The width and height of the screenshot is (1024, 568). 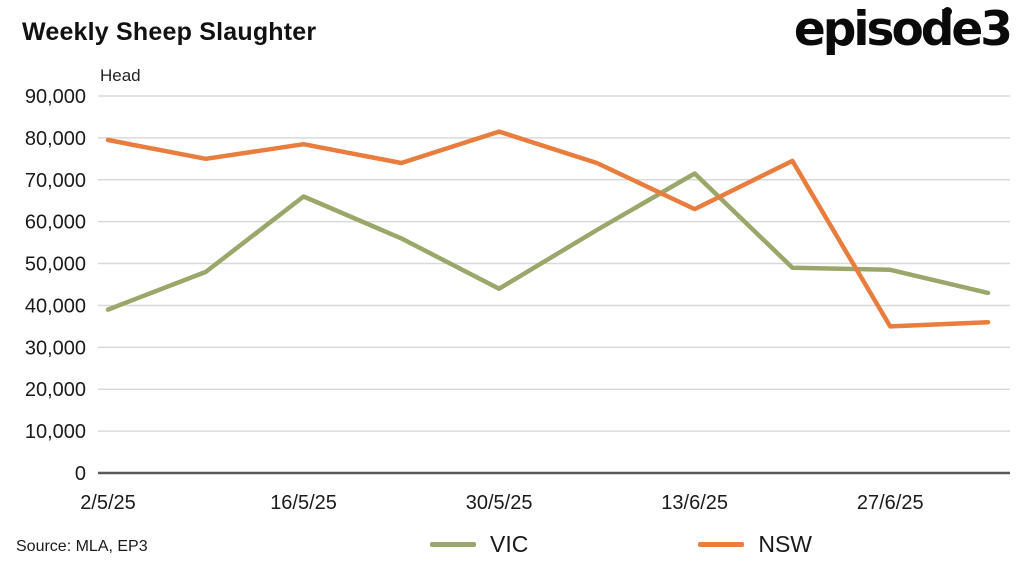 I want to click on episode3-logo: episode3, so click(x=903, y=29).